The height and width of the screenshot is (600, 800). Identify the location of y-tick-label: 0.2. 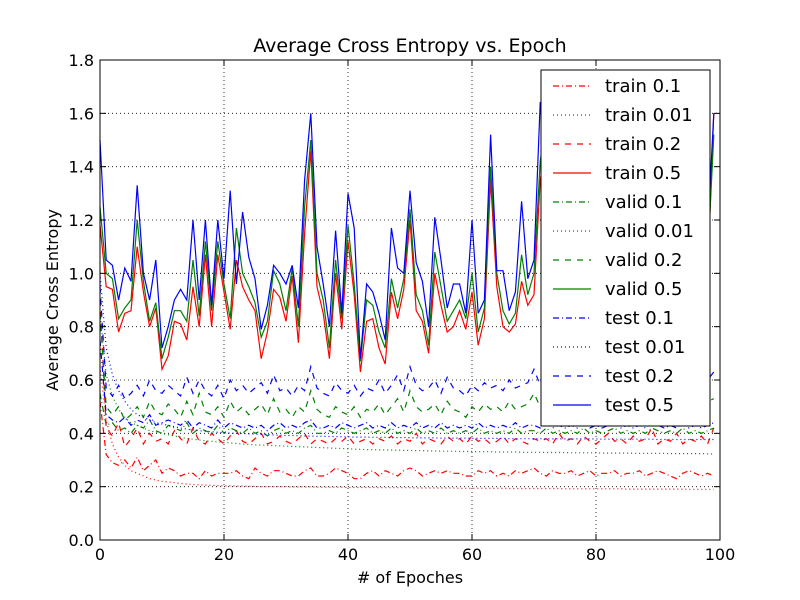
(81, 487).